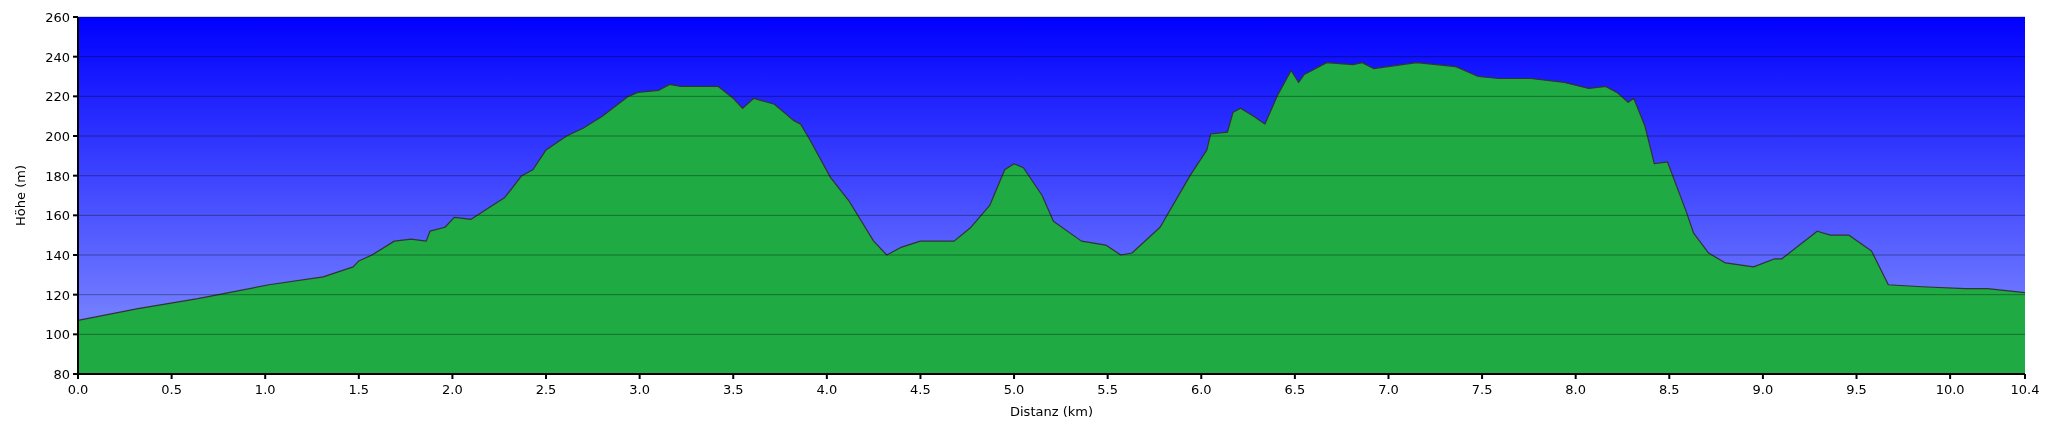  What do you see at coordinates (2025, 389) in the screenshot?
I see `x-tick-label: 10.4` at bounding box center [2025, 389].